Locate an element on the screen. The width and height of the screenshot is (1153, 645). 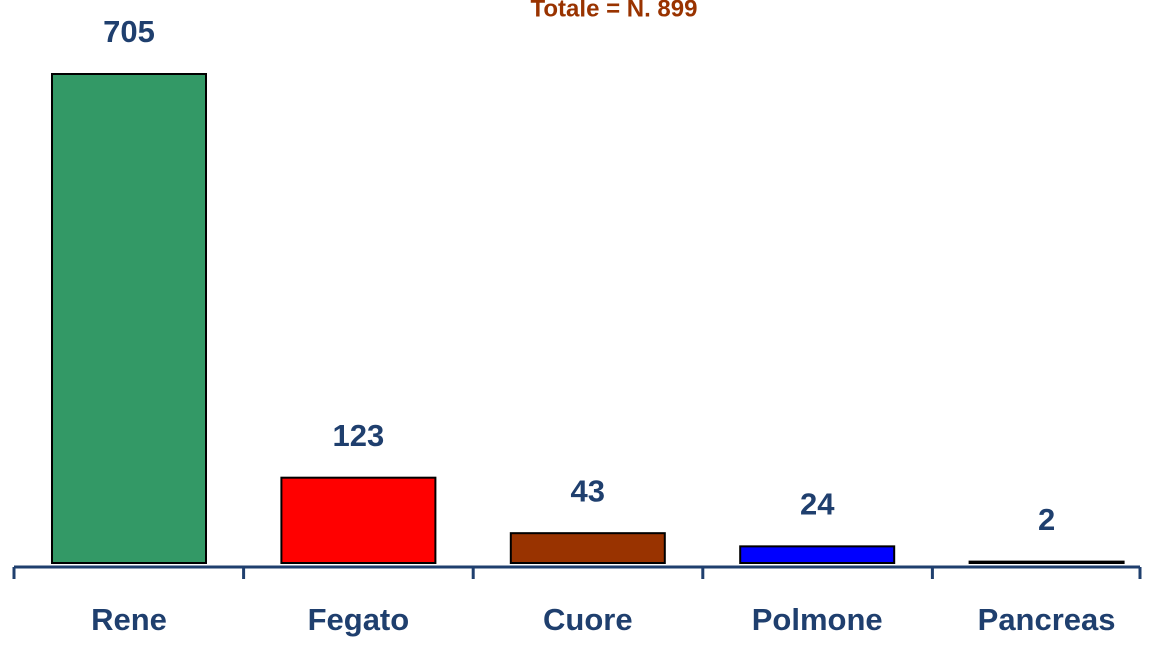
value-label: 43 is located at coordinates (588, 490).